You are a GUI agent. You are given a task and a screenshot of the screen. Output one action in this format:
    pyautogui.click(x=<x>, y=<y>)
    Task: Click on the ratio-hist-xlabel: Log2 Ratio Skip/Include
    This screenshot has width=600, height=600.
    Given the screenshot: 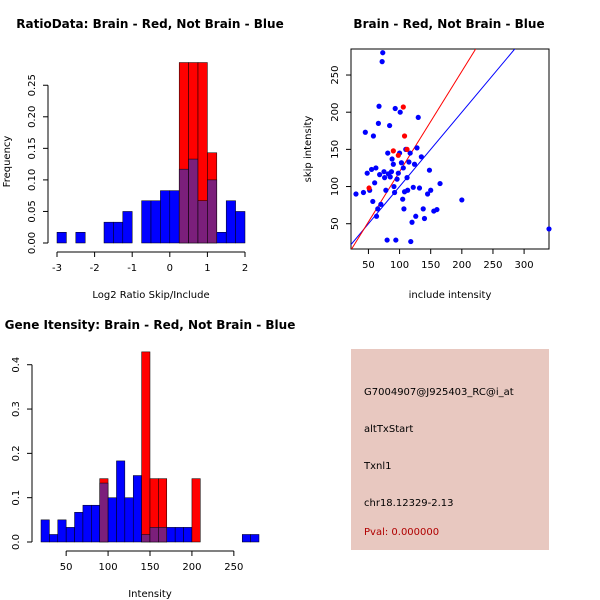 What is the action you would take?
    pyautogui.click(x=150, y=295)
    